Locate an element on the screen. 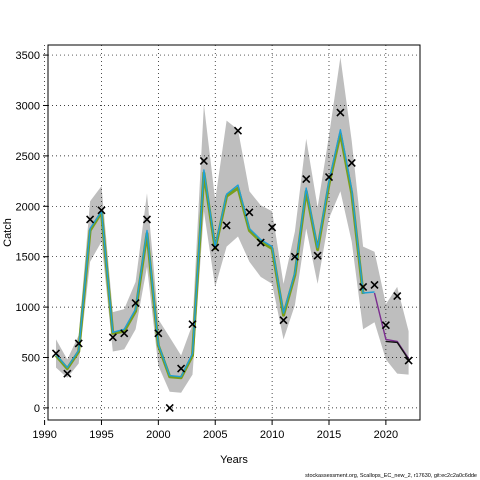 Image resolution: width=480 pixels, height=480 pixels. y-tick-label: 1000 is located at coordinates (28, 308).